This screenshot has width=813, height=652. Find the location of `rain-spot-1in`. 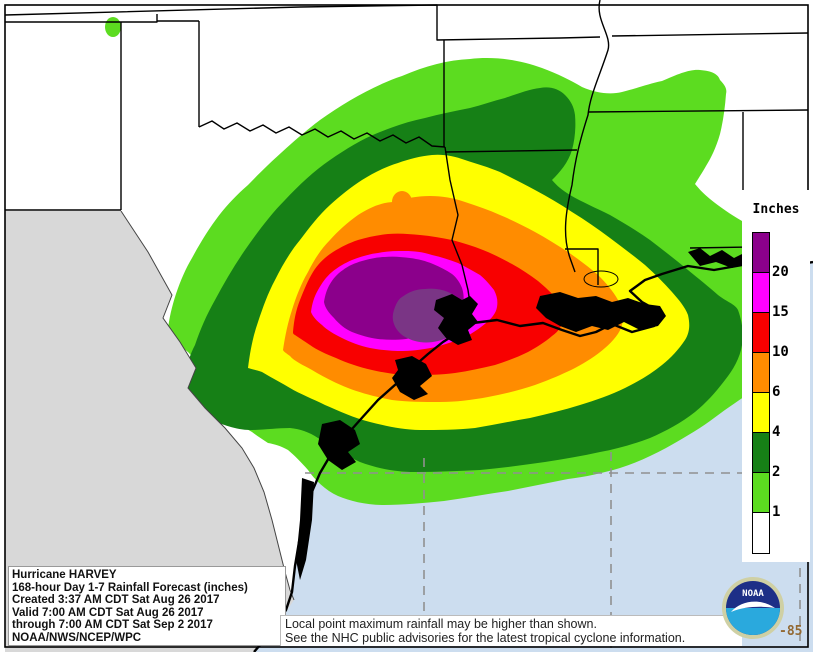

rain-spot-1in is located at coordinates (113, 27).